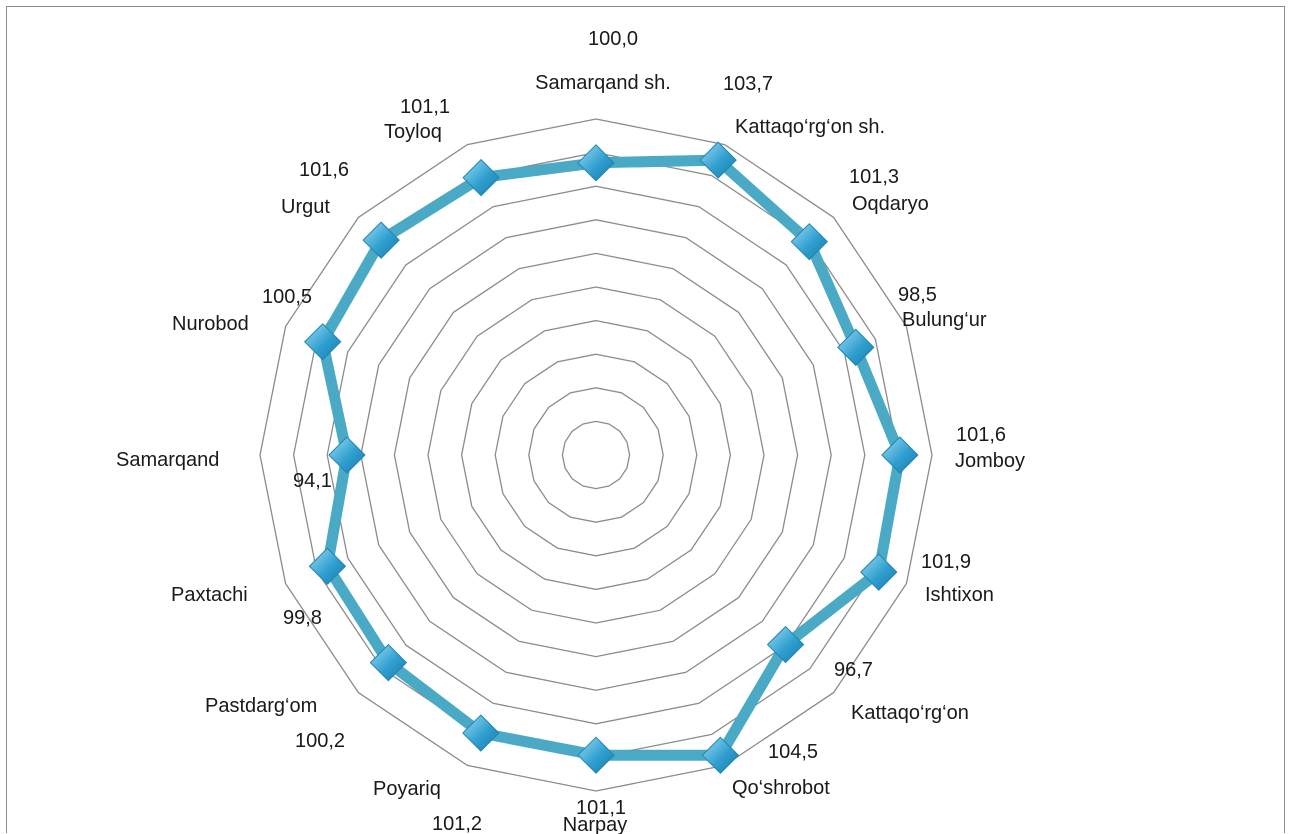 The width and height of the screenshot is (1291, 834). What do you see at coordinates (209, 595) in the screenshot?
I see `category-label-12: Paxtachi` at bounding box center [209, 595].